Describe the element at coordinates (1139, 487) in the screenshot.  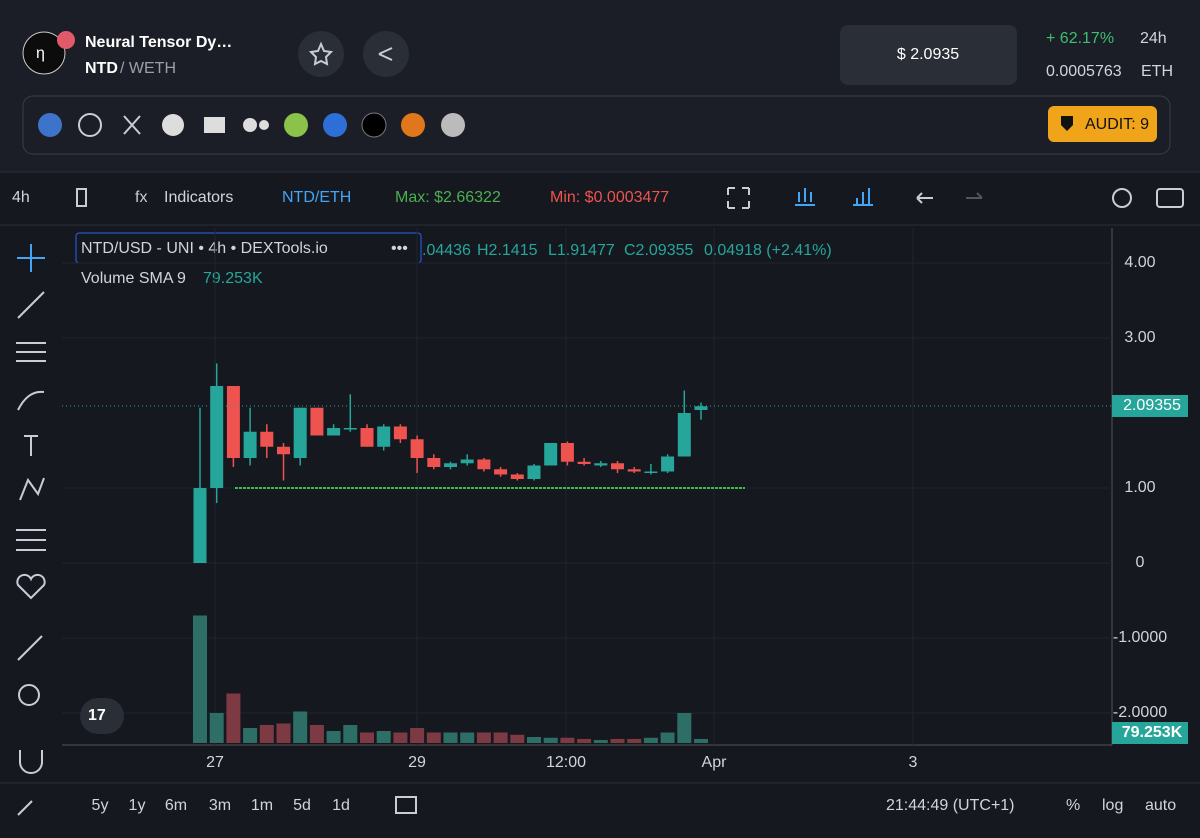
I see `y-tick-label: 1.00` at that location.